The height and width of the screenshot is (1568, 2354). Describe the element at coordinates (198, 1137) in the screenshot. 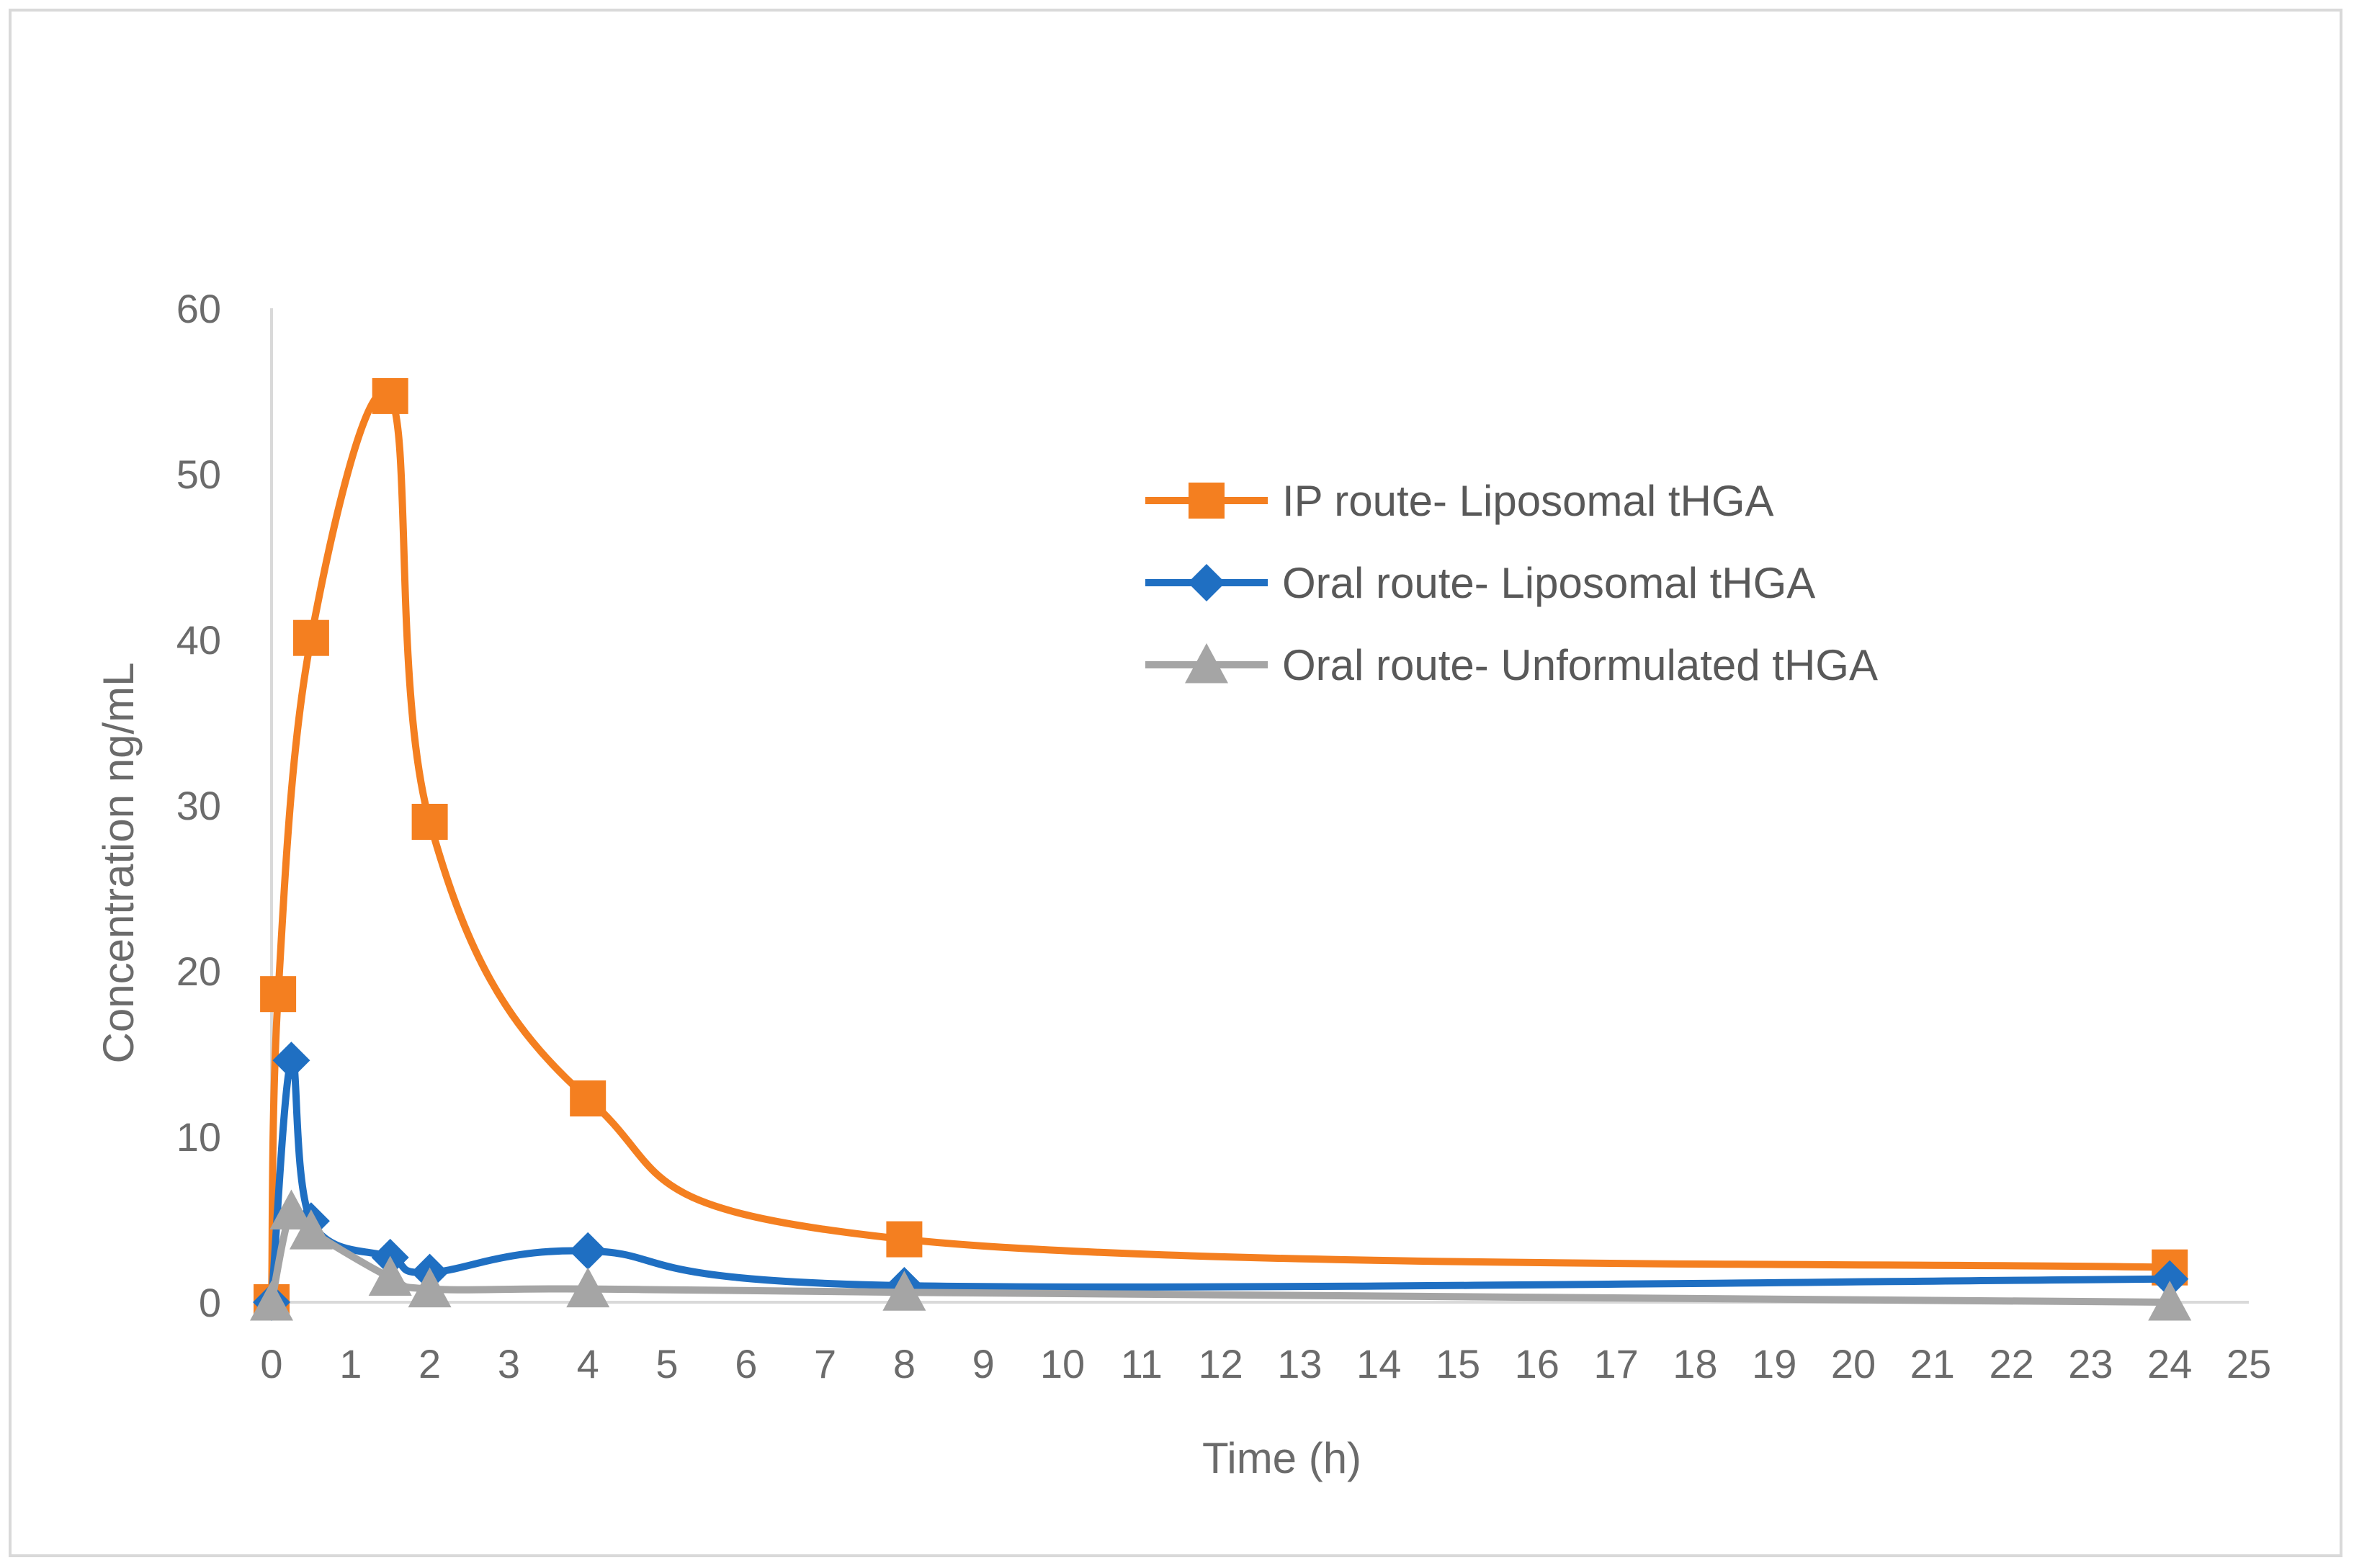

I see `y-tick-label: 10` at that location.